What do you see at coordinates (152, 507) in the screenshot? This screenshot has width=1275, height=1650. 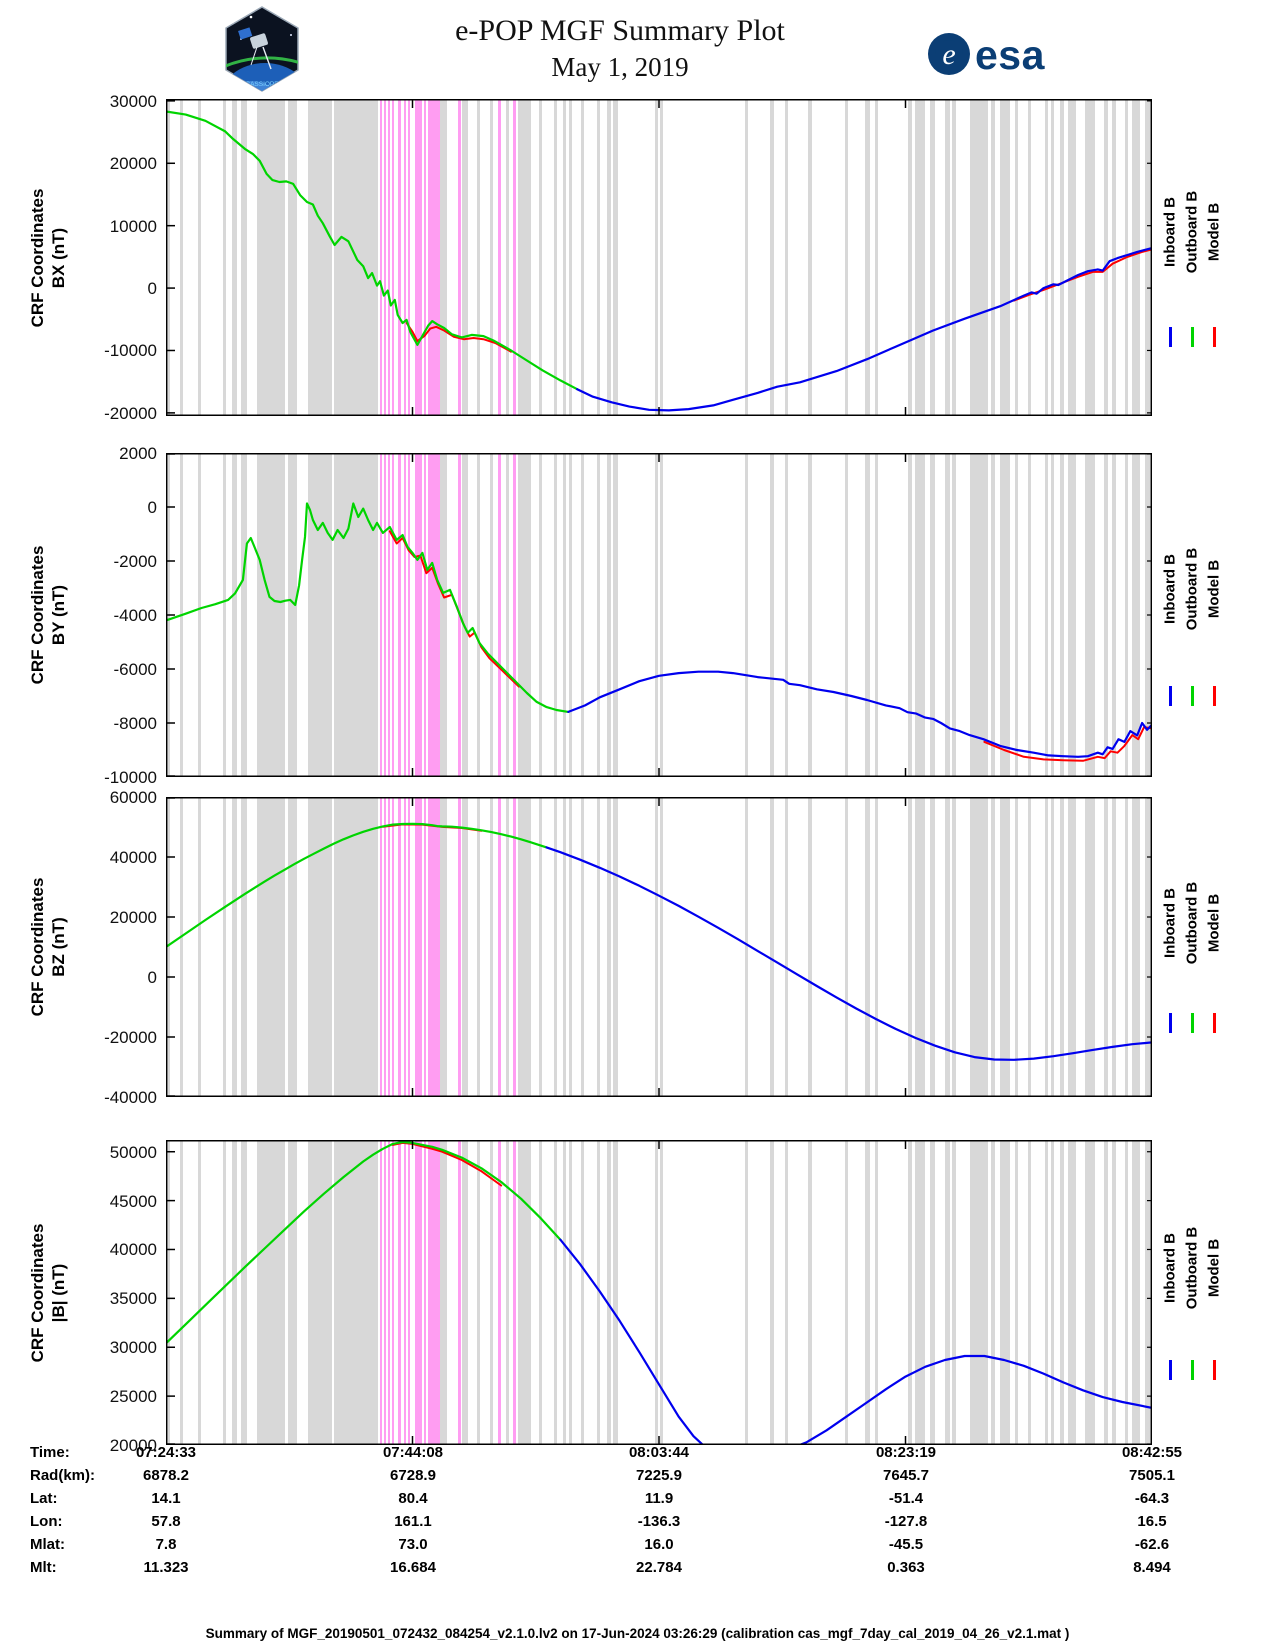 I see `panel-by-ytick-label: 0` at bounding box center [152, 507].